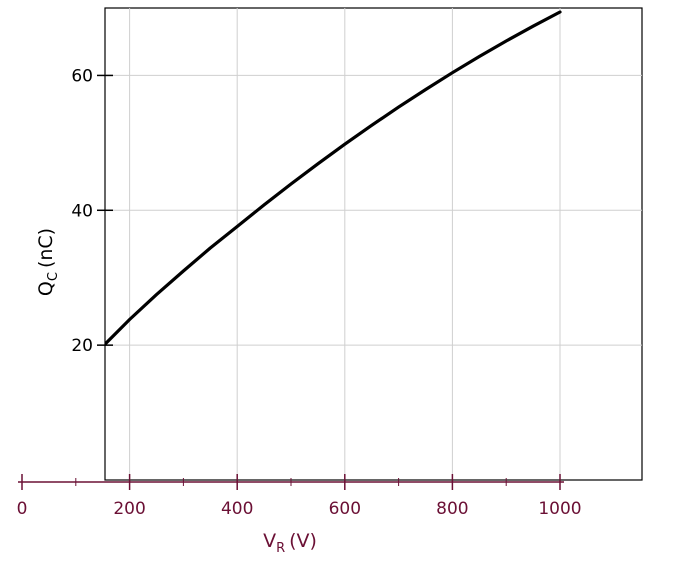 The image size is (690, 563). What do you see at coordinates (129, 509) in the screenshot?
I see `x-tick-label: 200` at bounding box center [129, 509].